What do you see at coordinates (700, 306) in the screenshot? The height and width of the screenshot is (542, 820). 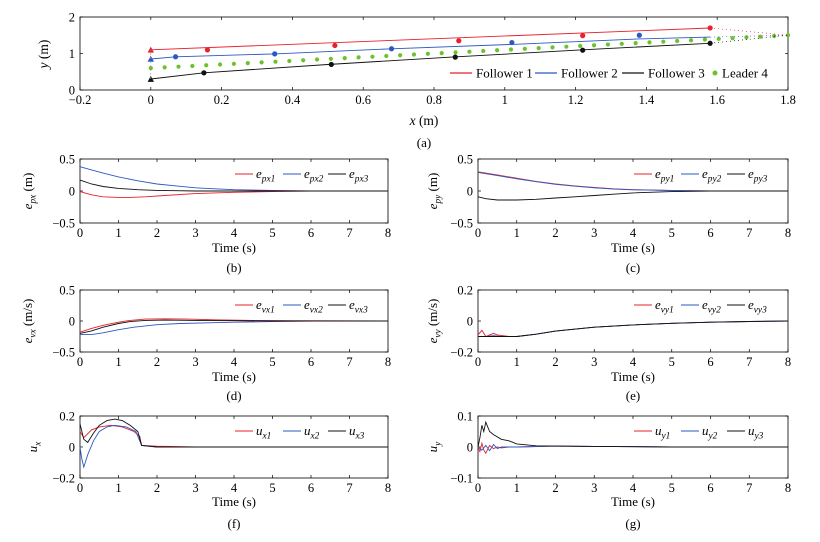 I see `legend: evy1 evy2 evy3` at bounding box center [700, 306].